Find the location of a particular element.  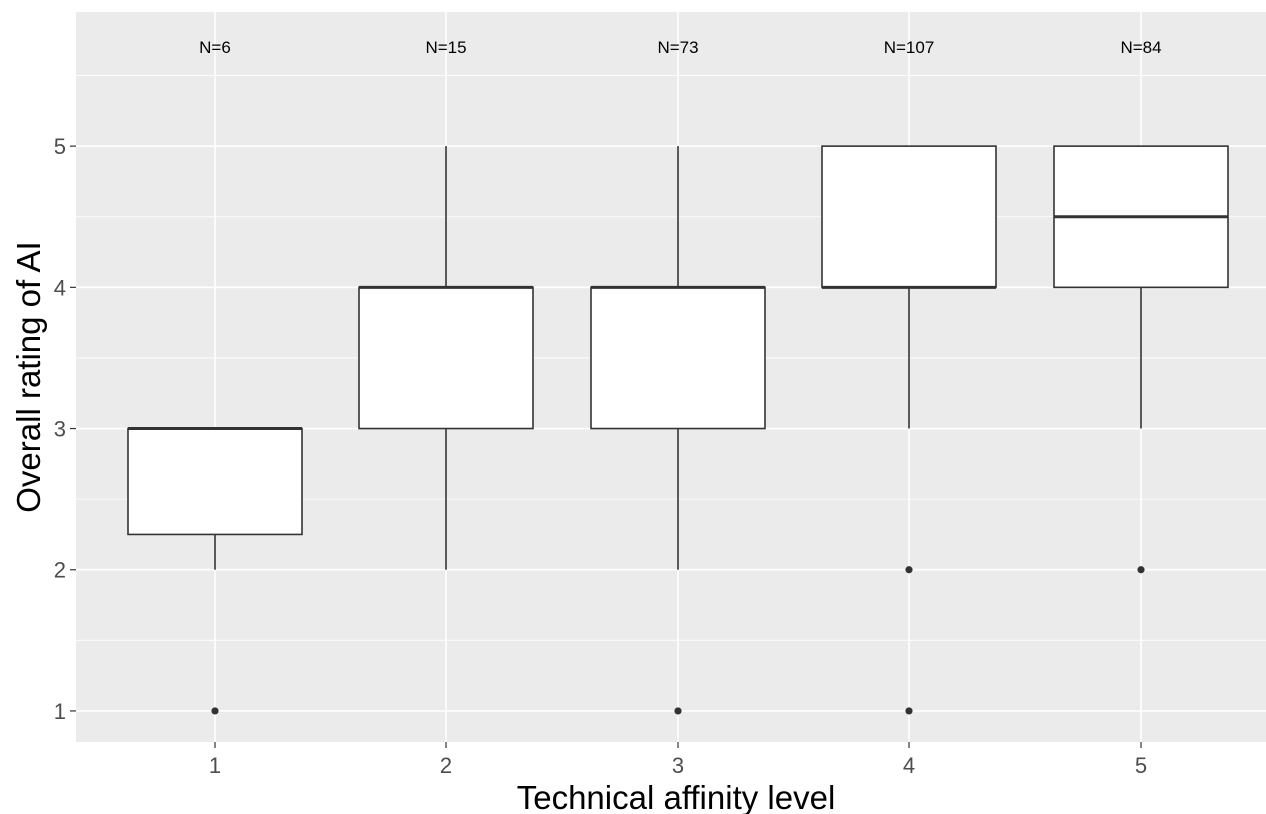

y-tick-label: 1 is located at coordinates (60, 711).